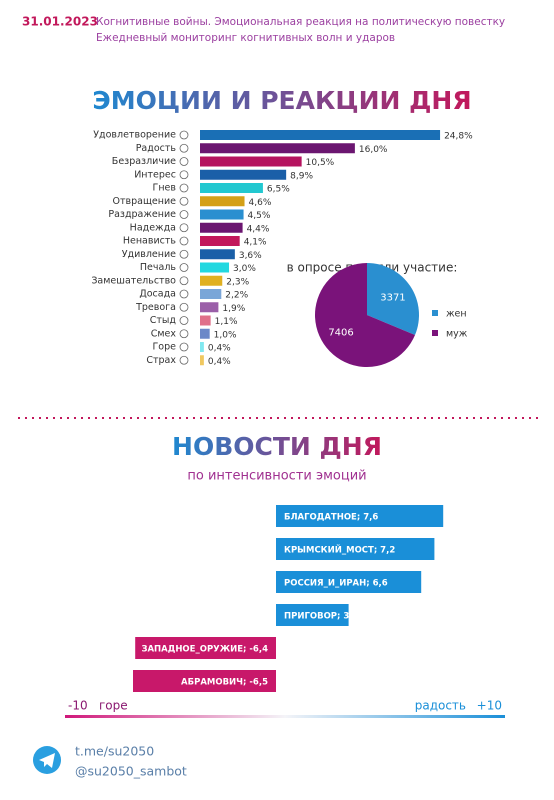  Describe the element at coordinates (131, 771) in the screenshot. I see `footer-bot: @su2050_sambot` at that location.